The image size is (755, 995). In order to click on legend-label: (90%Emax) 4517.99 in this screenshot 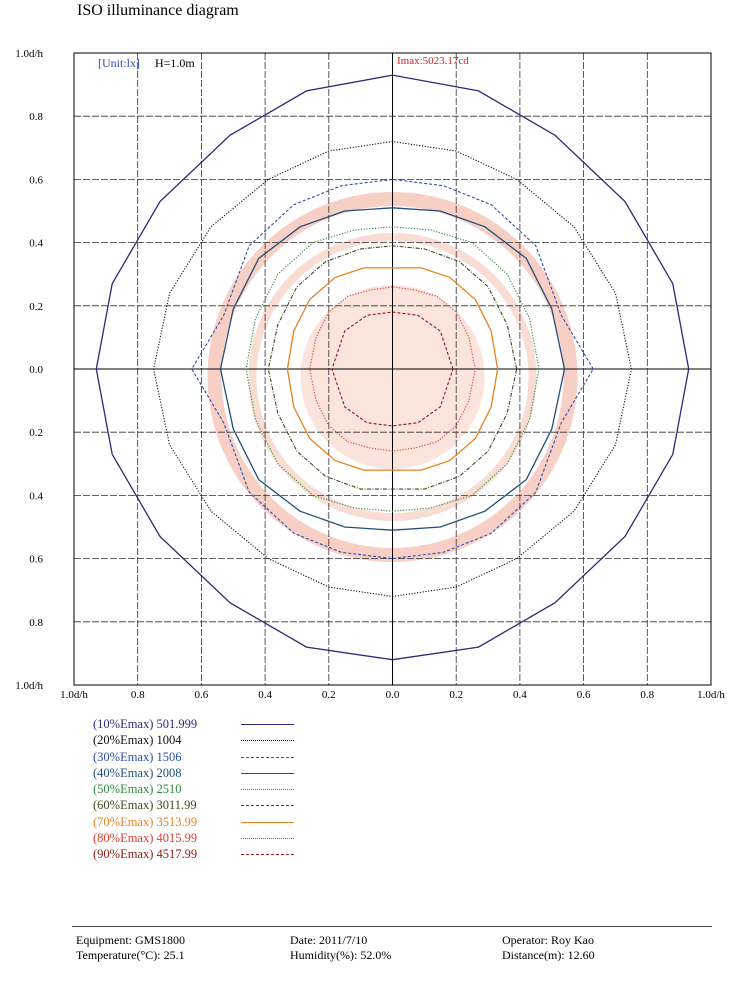, I will do `click(145, 854)`.